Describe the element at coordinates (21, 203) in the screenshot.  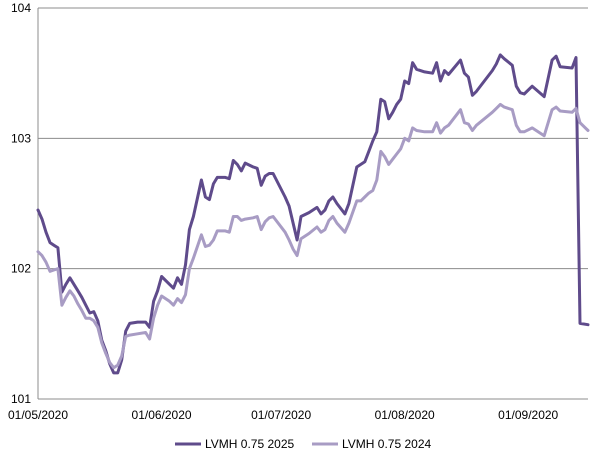
I see `y-tick-labels: 101 102 103 104` at that location.